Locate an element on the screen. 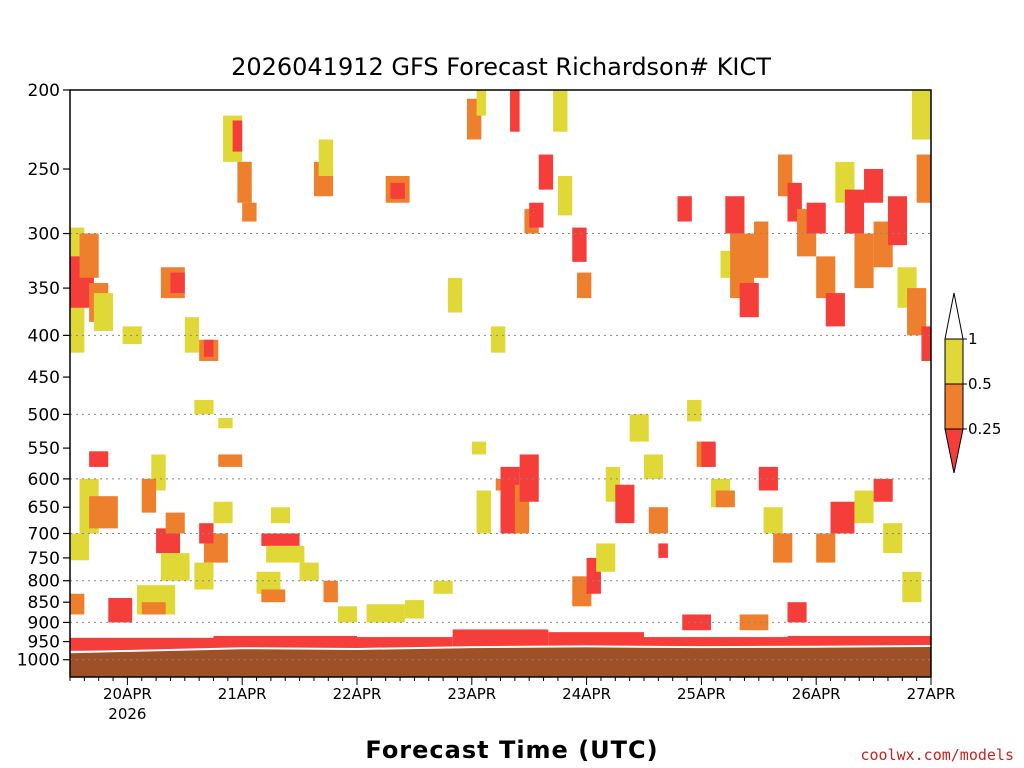 The height and width of the screenshot is (768, 1024). x-tick-sublabel: 2026 is located at coordinates (127, 714).